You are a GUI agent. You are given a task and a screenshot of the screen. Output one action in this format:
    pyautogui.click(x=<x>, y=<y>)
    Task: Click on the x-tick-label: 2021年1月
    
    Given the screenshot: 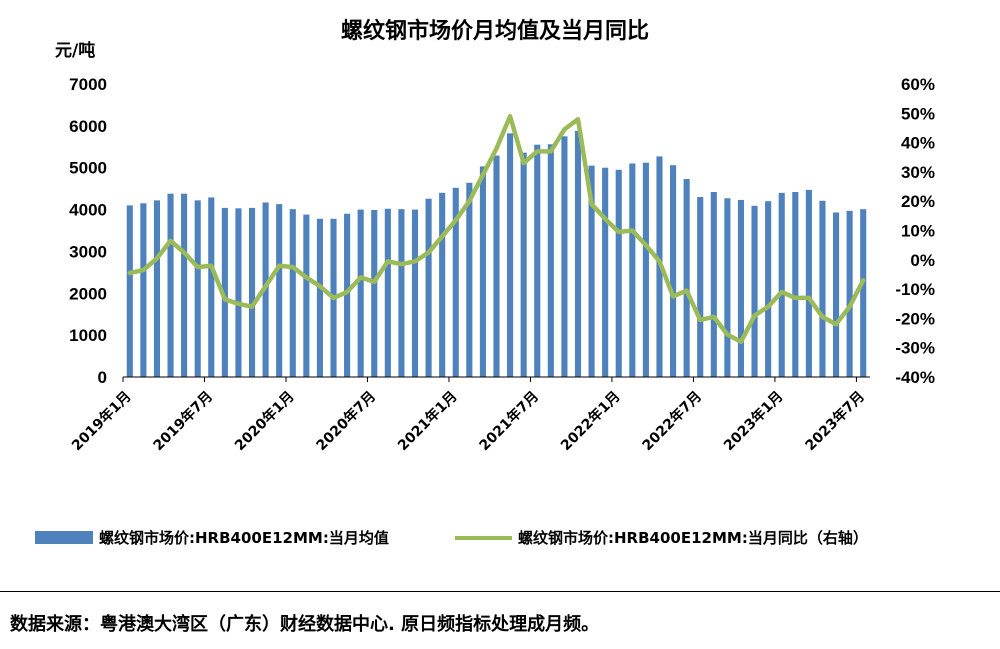 What is the action you would take?
    pyautogui.click(x=427, y=421)
    